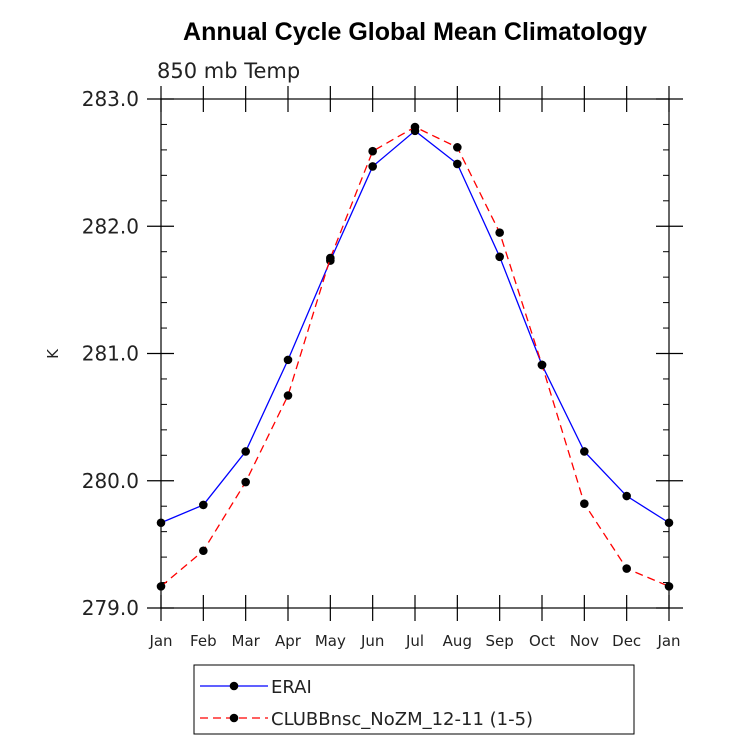 This screenshot has height=741, width=733. Describe the element at coordinates (228, 71) in the screenshot. I see `chart-subtitle: 850 mb Temp` at that location.